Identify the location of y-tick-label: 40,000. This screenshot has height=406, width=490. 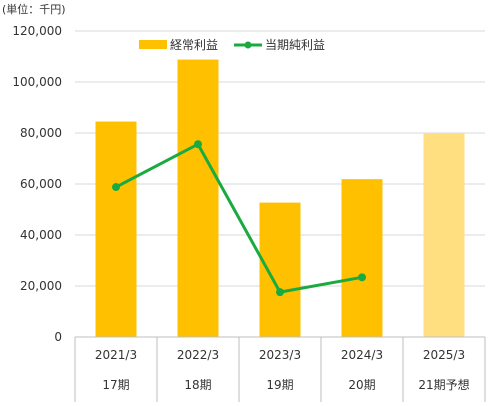
(41, 235).